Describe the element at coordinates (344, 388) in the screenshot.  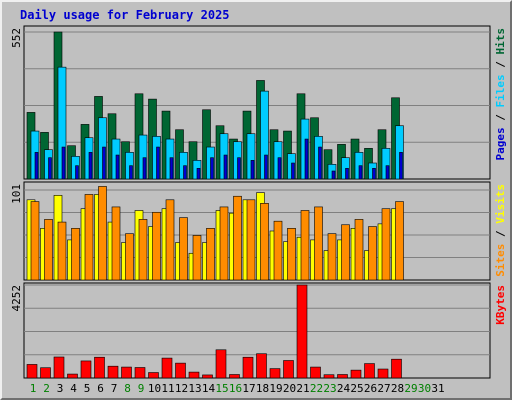
I see `x-axis-day-label: 24` at that location.